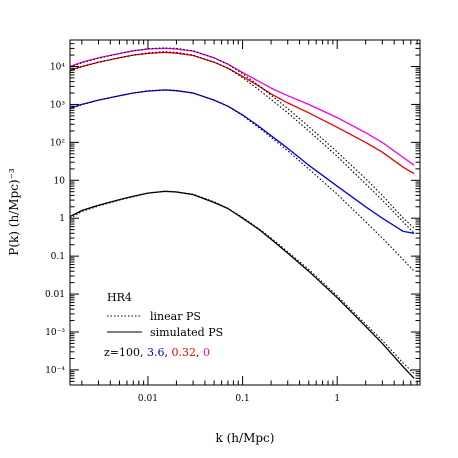 Image resolution: width=458 pixels, height=458 pixels. I want to click on redshift-label: 0, so click(206, 352).